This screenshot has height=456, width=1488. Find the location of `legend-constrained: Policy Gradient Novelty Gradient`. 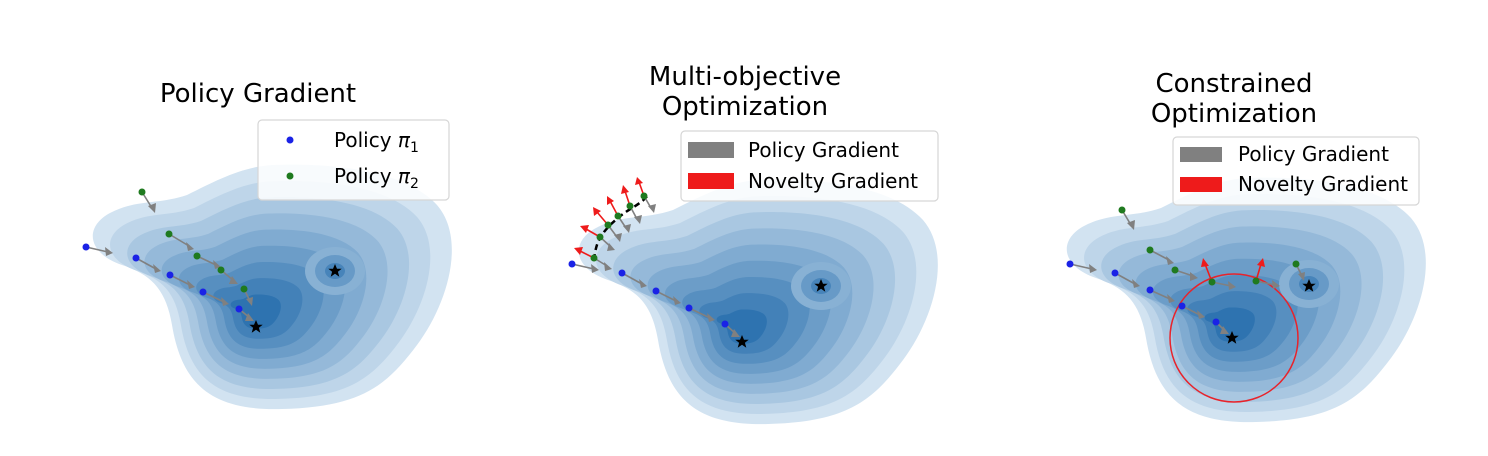

legend-constrained: Policy Gradient Novelty Gradient is located at coordinates (1296, 171).